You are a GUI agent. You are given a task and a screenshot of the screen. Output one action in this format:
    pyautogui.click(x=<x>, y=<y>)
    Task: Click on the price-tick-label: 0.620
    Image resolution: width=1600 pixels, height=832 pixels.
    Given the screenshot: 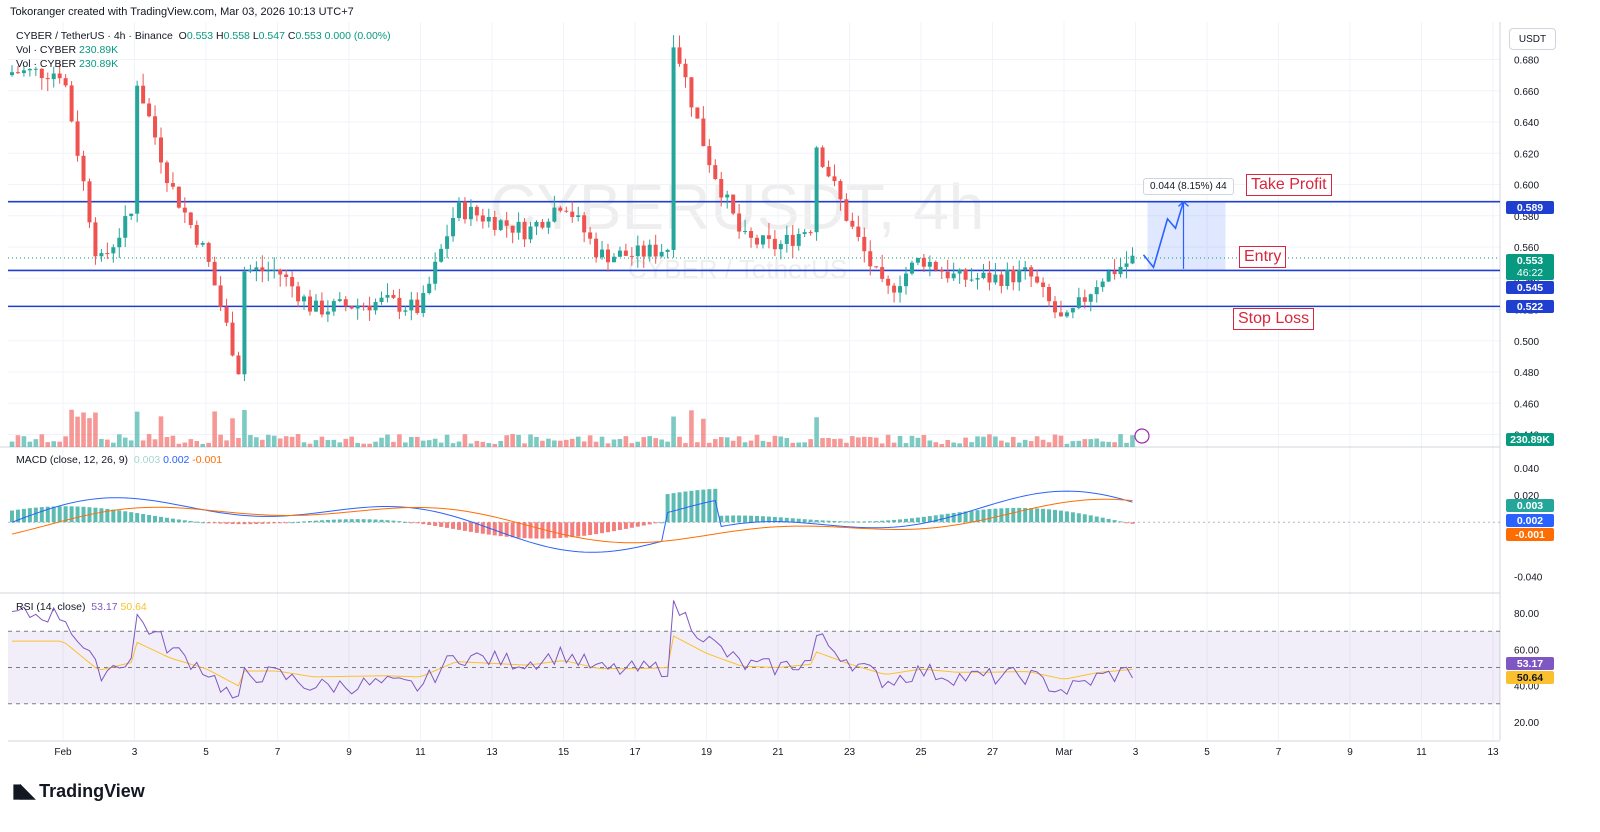 What is the action you would take?
    pyautogui.click(x=1526, y=154)
    